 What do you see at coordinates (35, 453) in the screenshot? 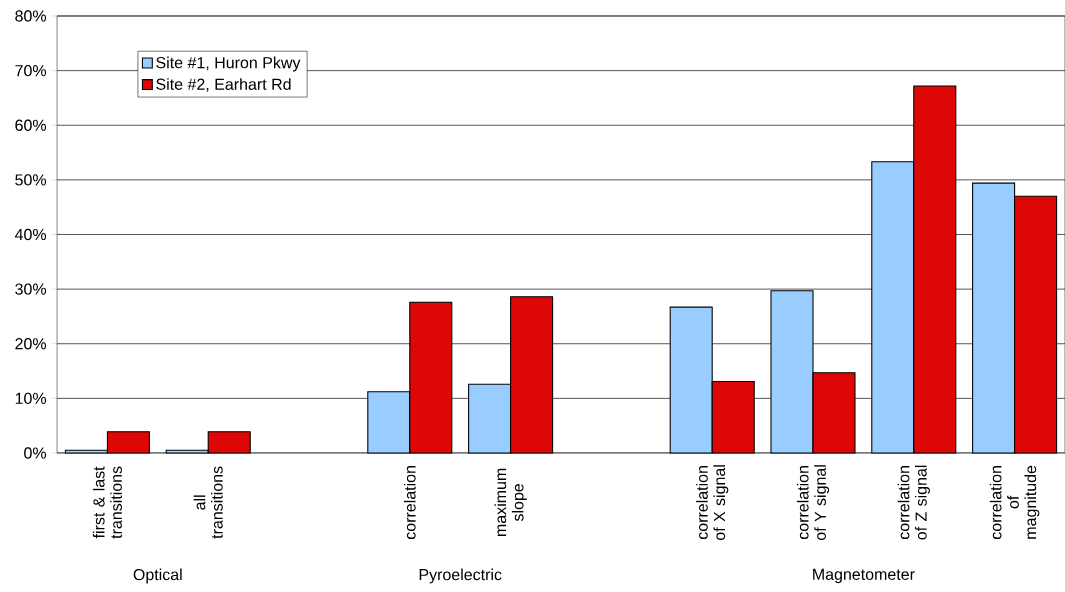
I see `y-tick-label: 0%` at bounding box center [35, 453].